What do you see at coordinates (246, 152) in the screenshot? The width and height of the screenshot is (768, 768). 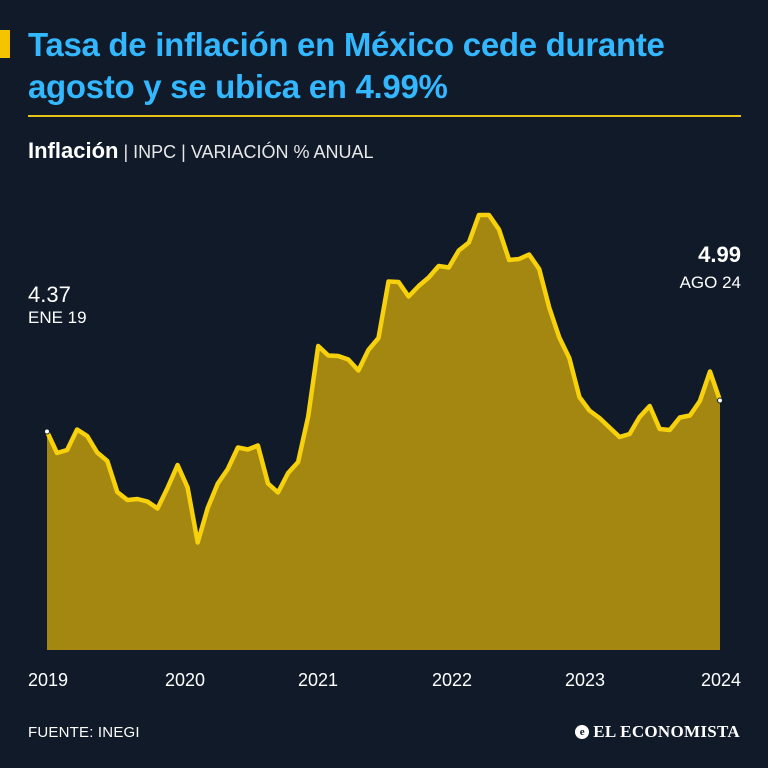 I see `subtitle-rest: | INPC | VARIACIÓN % ANUAL` at bounding box center [246, 152].